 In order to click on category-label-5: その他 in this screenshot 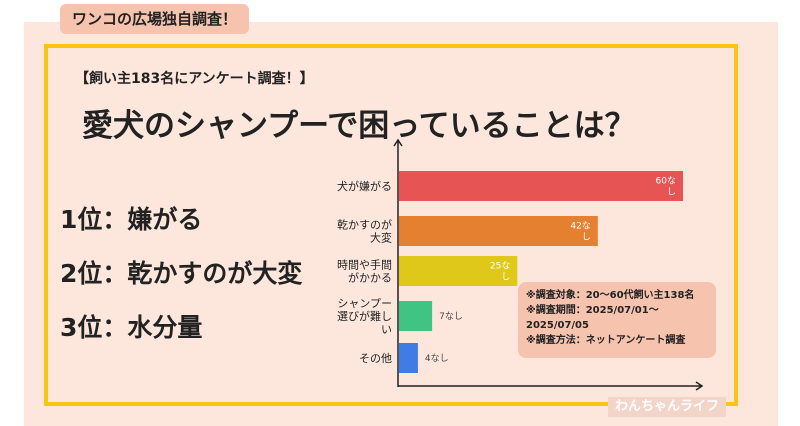, I will do `click(375, 358)`.